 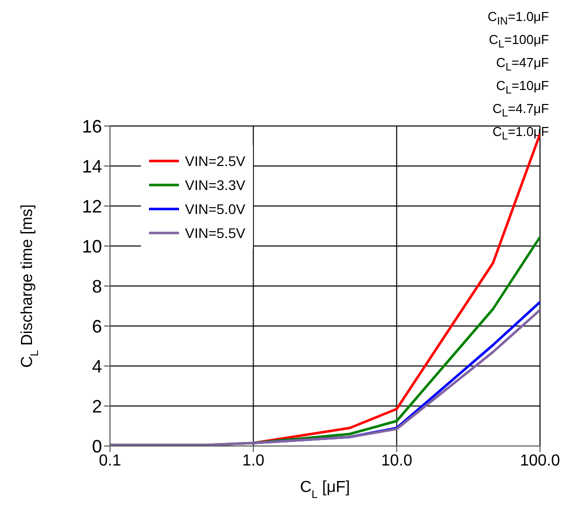 I want to click on y-tick-label: 10, so click(x=92, y=246).